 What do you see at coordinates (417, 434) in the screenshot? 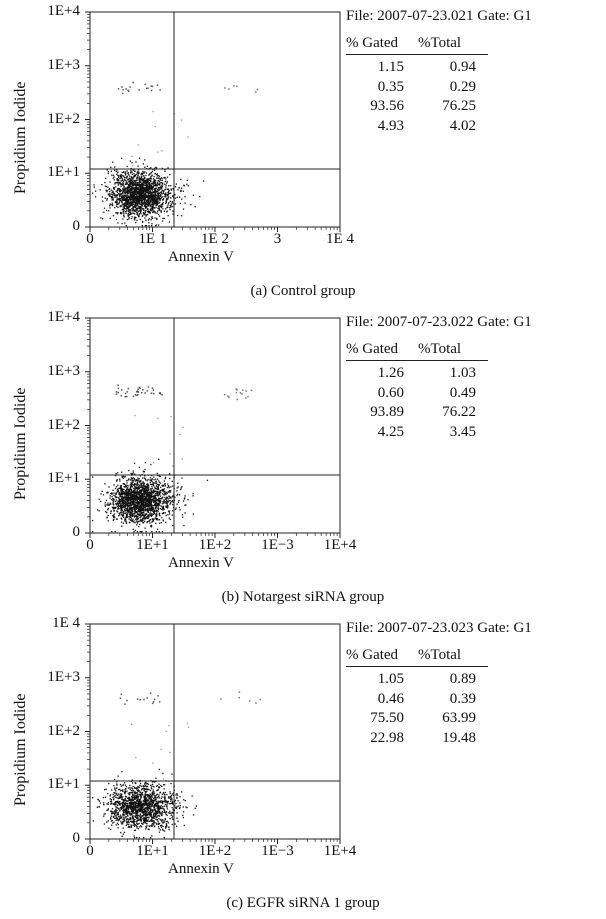
I see `stats-row: 4.25 3.45` at bounding box center [417, 434].